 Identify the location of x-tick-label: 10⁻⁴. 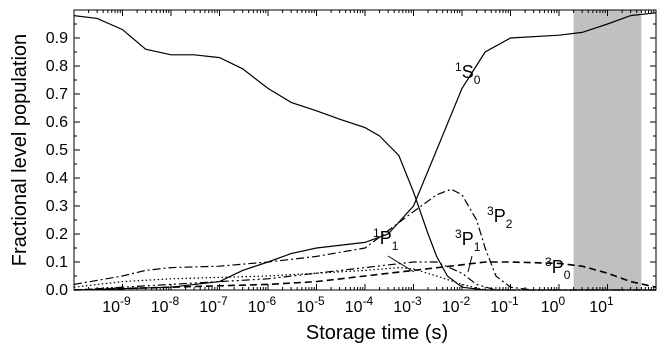
(359, 305).